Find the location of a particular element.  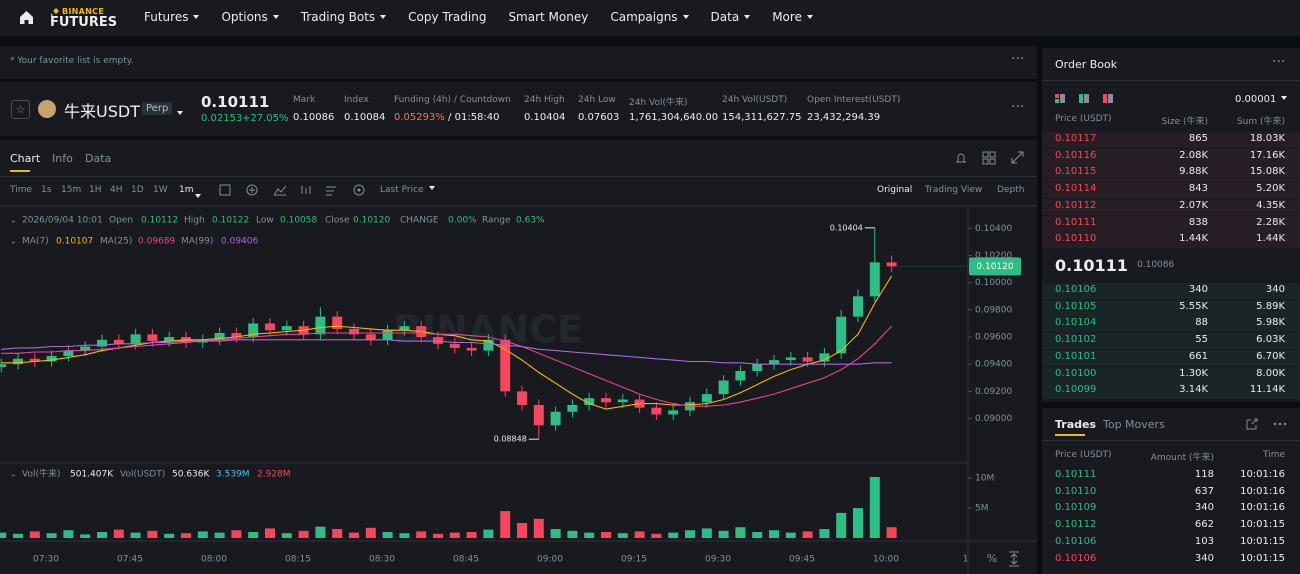

size: 843 is located at coordinates (1198, 189).